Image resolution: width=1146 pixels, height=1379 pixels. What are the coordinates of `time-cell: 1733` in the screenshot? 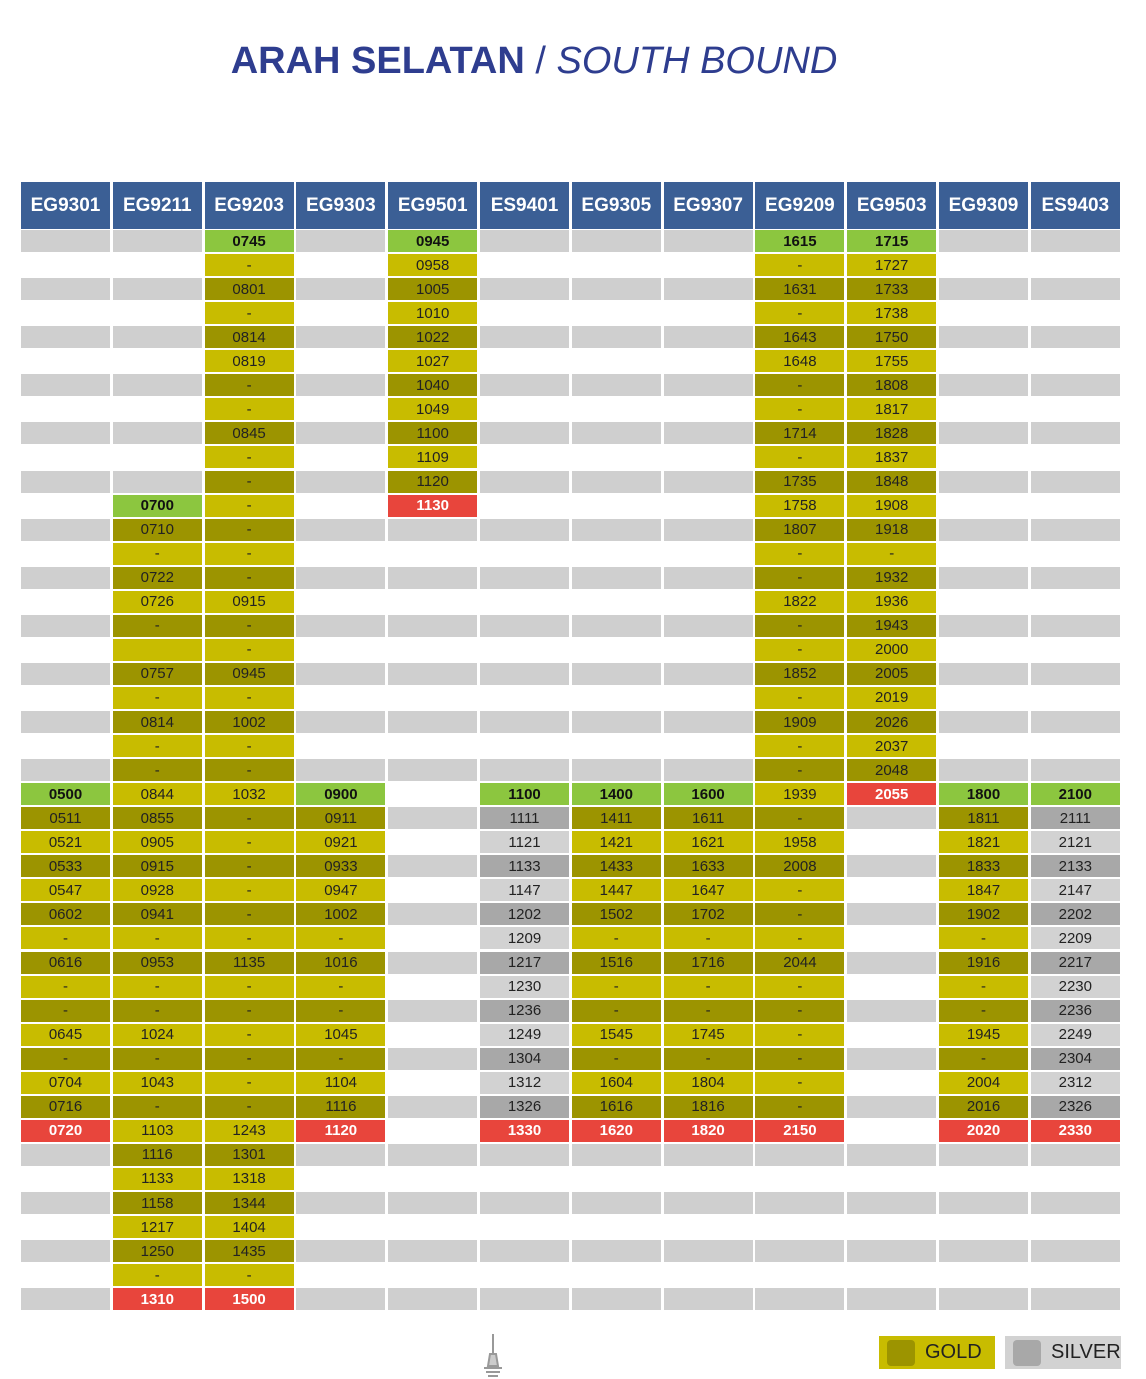 It's located at (892, 289).